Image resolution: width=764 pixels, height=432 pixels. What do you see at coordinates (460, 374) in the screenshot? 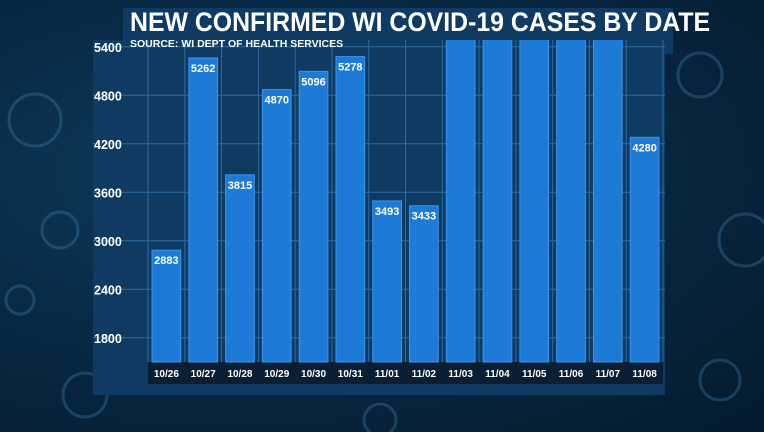
I see `x-tick-label: 11/03` at bounding box center [460, 374].